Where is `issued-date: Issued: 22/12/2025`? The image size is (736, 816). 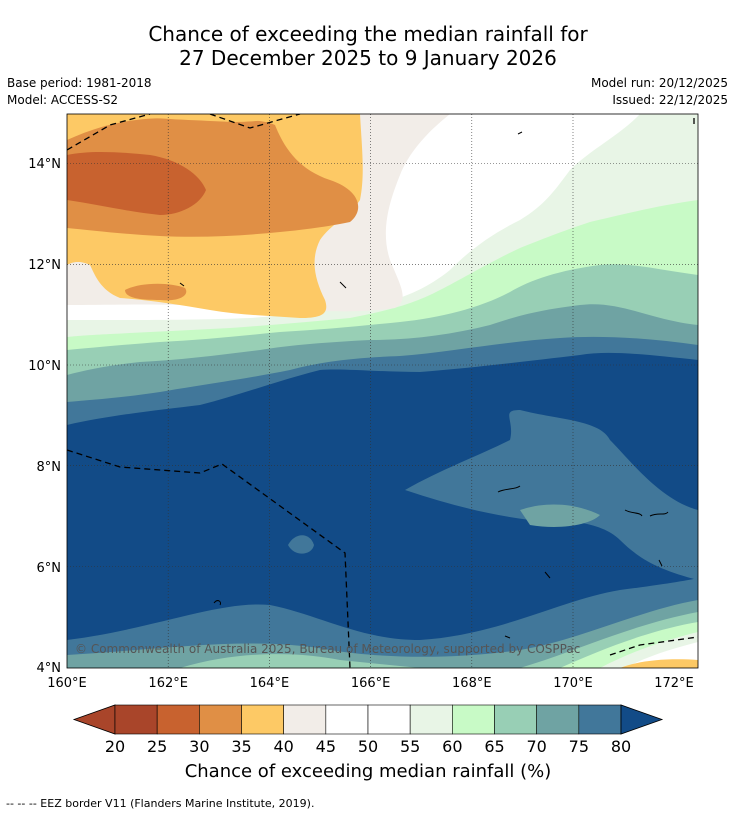 issued-date: Issued: 22/12/2025 is located at coordinates (670, 100).